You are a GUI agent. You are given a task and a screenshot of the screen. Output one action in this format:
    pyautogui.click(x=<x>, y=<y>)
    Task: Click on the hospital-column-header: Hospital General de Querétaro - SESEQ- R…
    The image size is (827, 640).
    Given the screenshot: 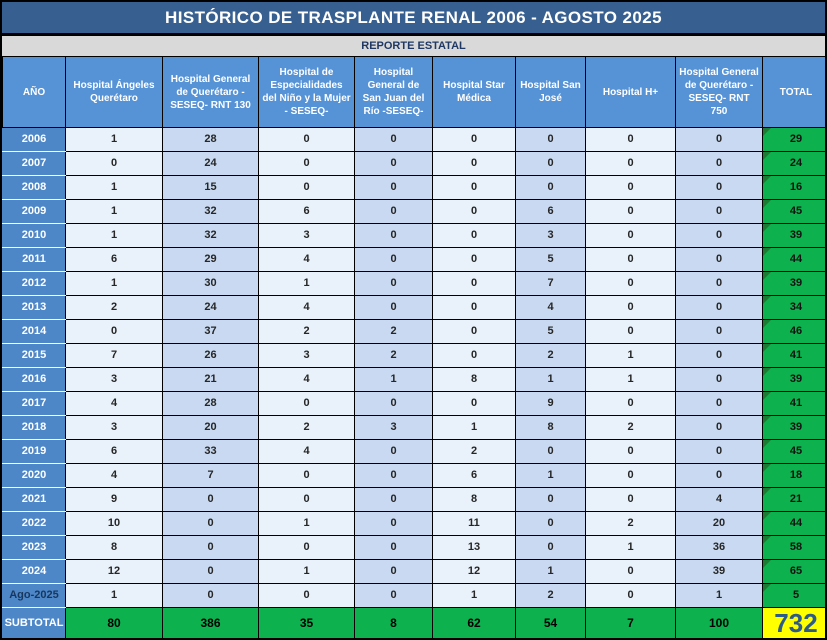 What is the action you would take?
    pyautogui.click(x=210, y=92)
    